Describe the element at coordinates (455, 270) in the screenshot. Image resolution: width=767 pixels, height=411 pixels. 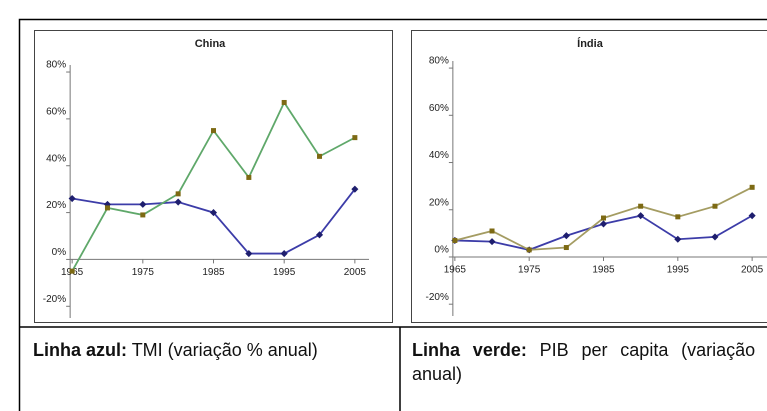
I see `x-tick-label: 1965` at that location.